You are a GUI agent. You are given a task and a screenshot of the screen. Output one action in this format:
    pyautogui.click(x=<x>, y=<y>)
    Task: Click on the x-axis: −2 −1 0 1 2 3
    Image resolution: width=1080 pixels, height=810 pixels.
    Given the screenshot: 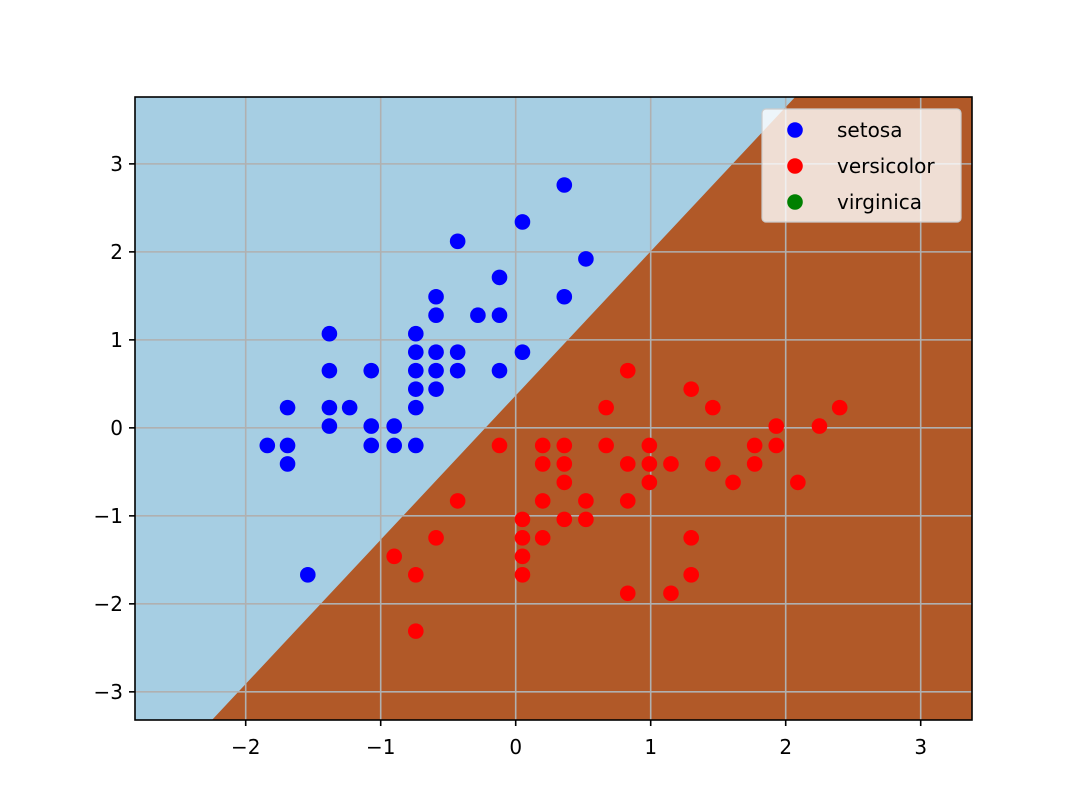 What is the action you would take?
    pyautogui.click(x=579, y=739)
    